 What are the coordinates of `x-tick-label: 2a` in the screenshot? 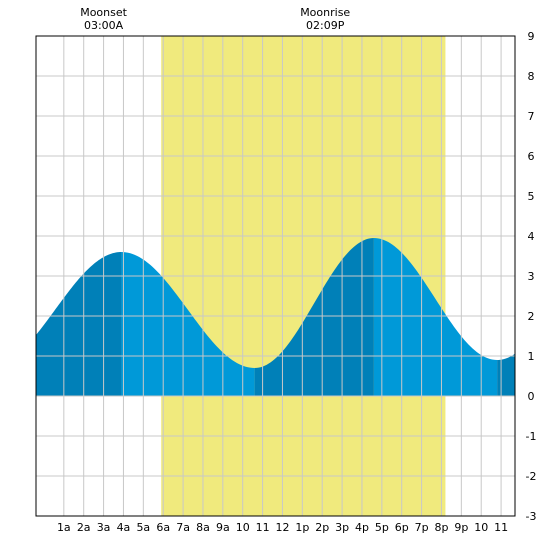 It's located at (84, 527).